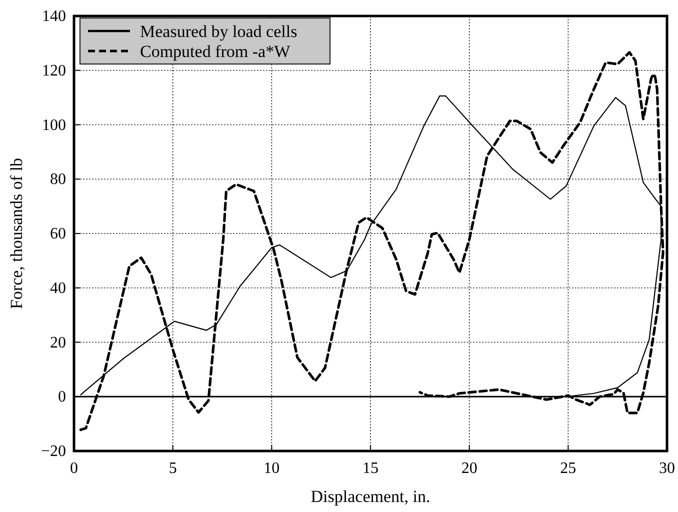 This screenshot has height=512, width=678. I want to click on y-tick-label: 60, so click(58, 234).